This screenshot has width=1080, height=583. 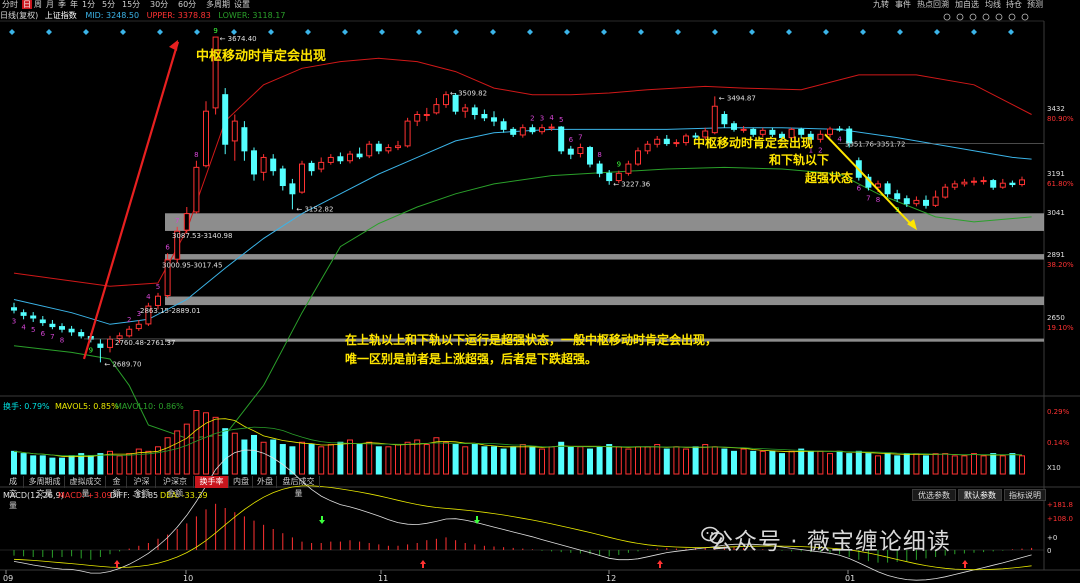 What do you see at coordinates (881, 4) in the screenshot?
I see `toolbar-right-0: 九转` at bounding box center [881, 4].